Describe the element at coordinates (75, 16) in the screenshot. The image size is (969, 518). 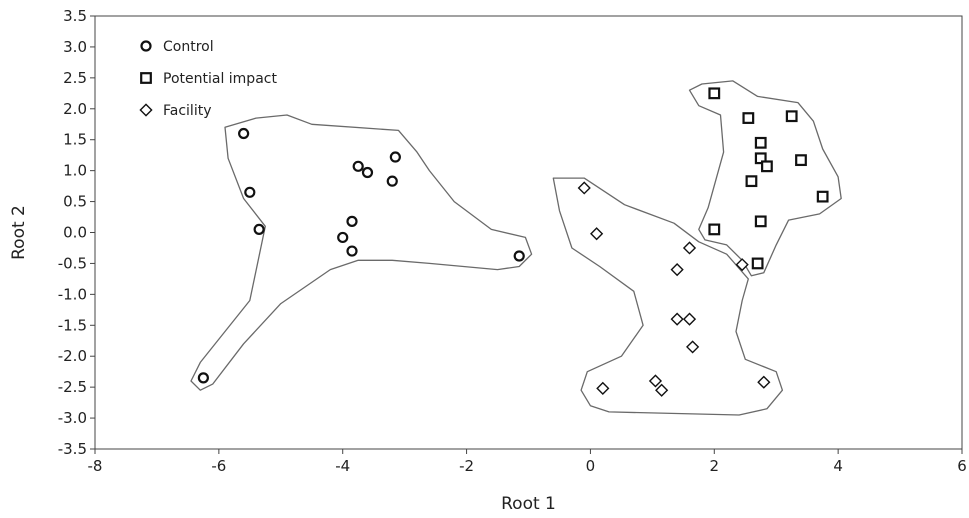
I see `y-tick-label: 3.5` at that location.